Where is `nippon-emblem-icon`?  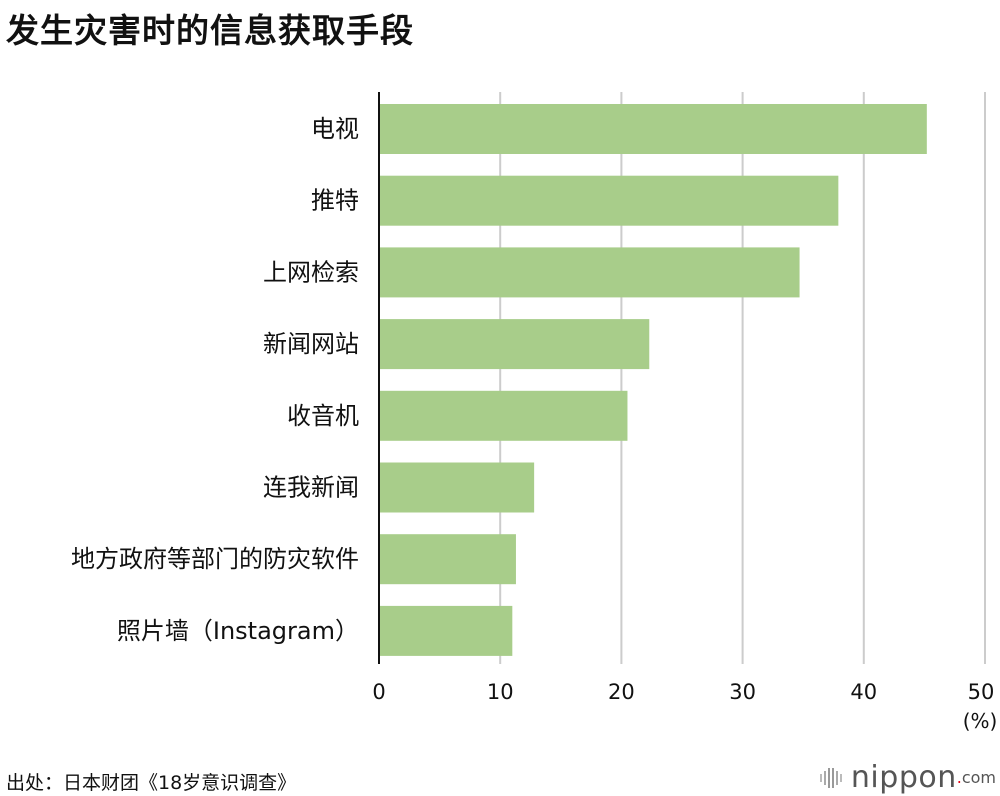
nippon-emblem-icon is located at coordinates (830, 777).